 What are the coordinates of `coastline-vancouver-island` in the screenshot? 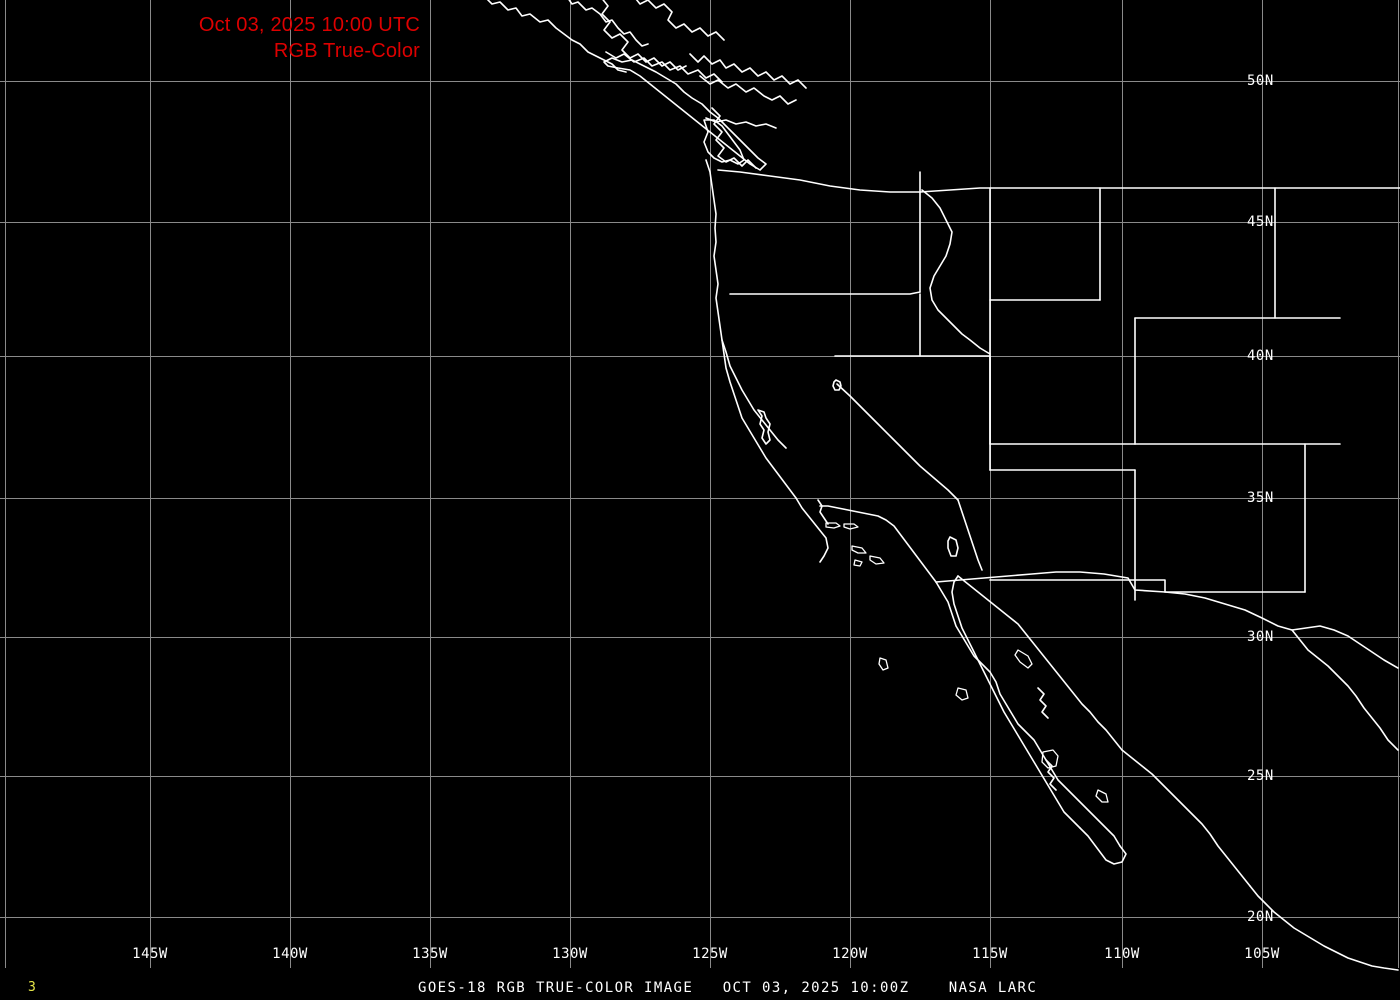 It's located at (685, 114).